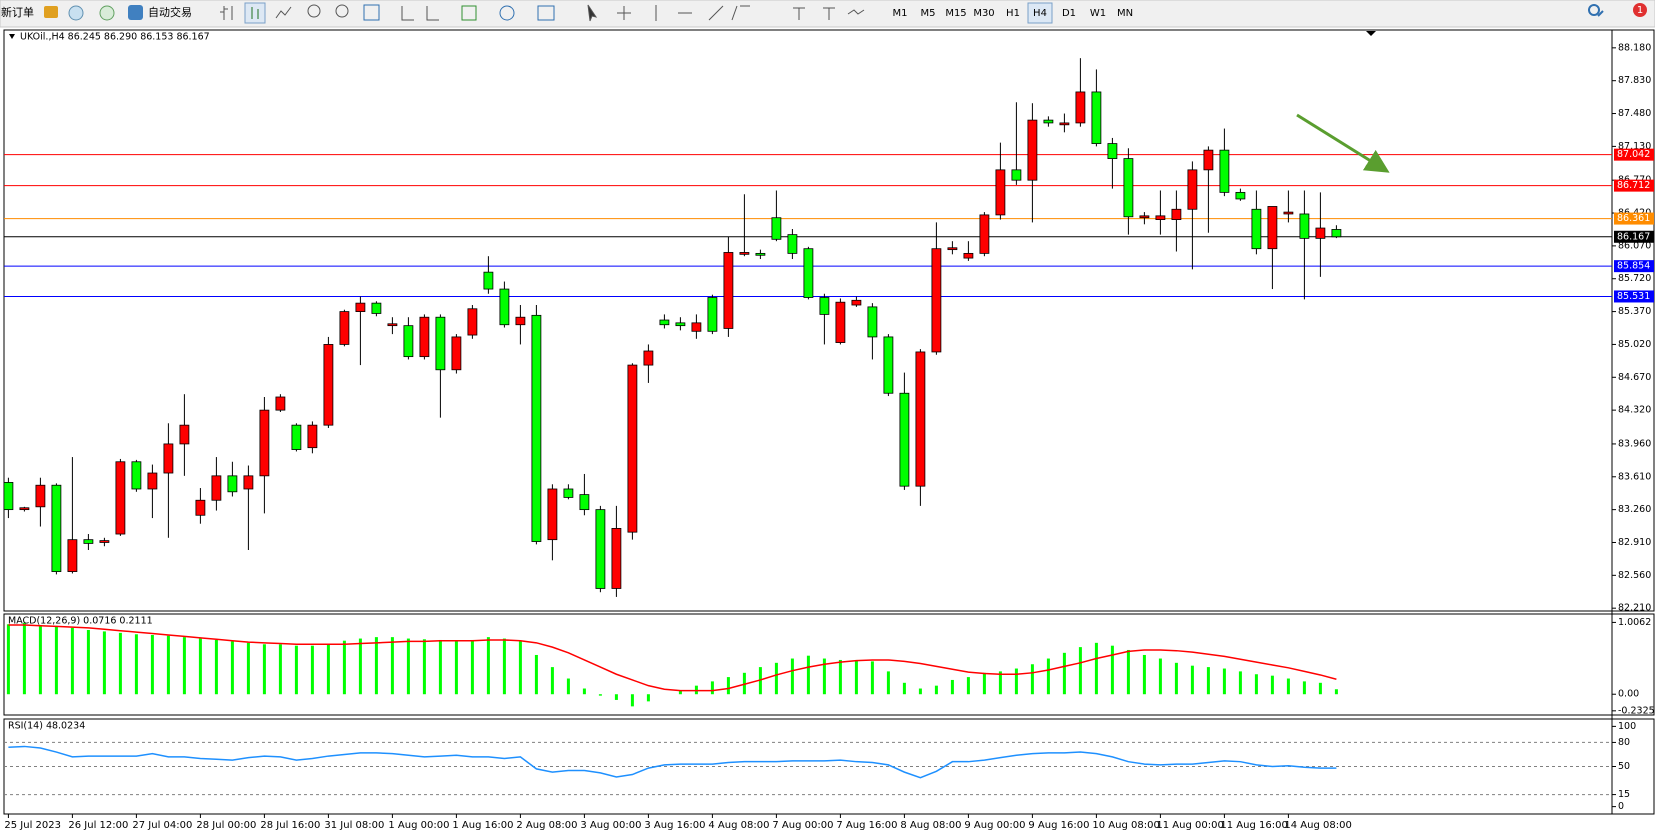  I want to click on shapes-icon, so click(856, 12).